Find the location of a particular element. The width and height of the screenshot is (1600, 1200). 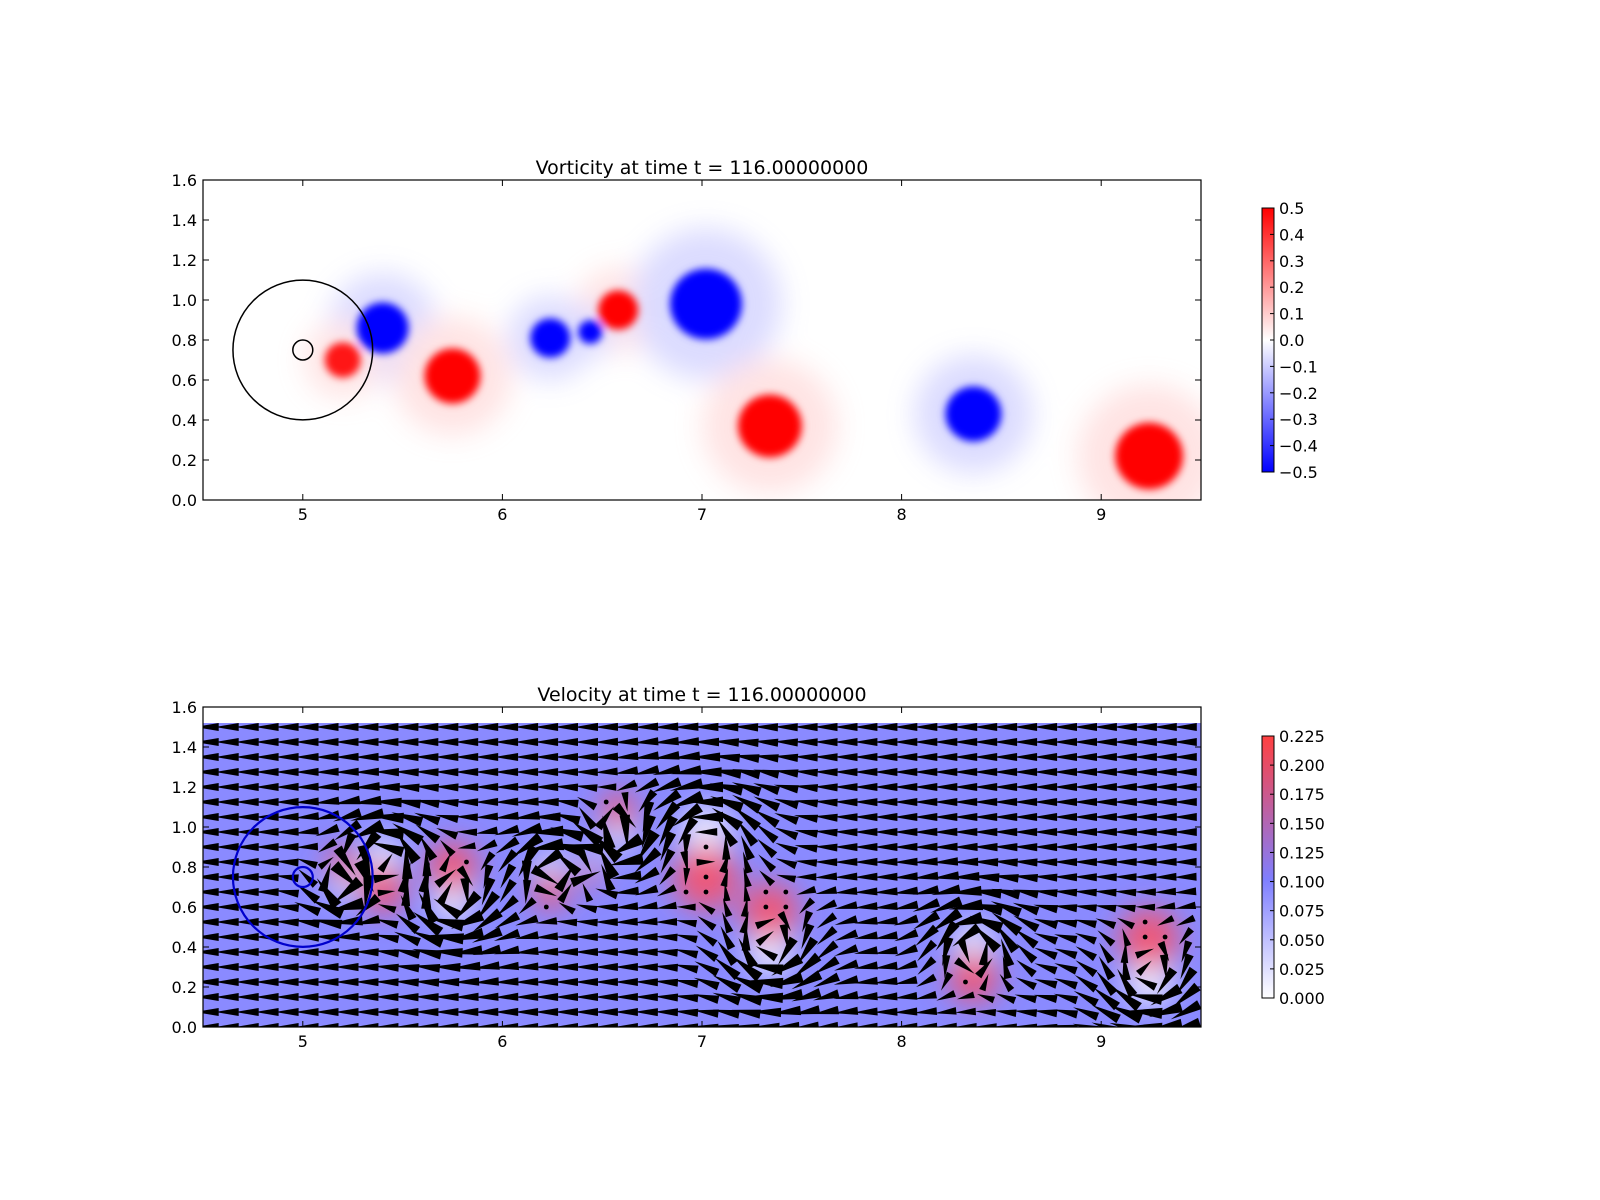

reference-circle is located at coordinates (302, 877).